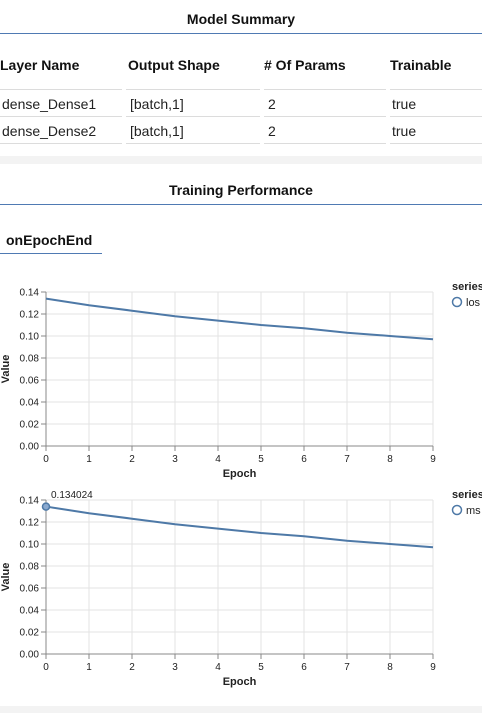 The height and width of the screenshot is (713, 482). What do you see at coordinates (49, 131) in the screenshot?
I see `cell-layer-name: dense_Dense2` at bounding box center [49, 131].